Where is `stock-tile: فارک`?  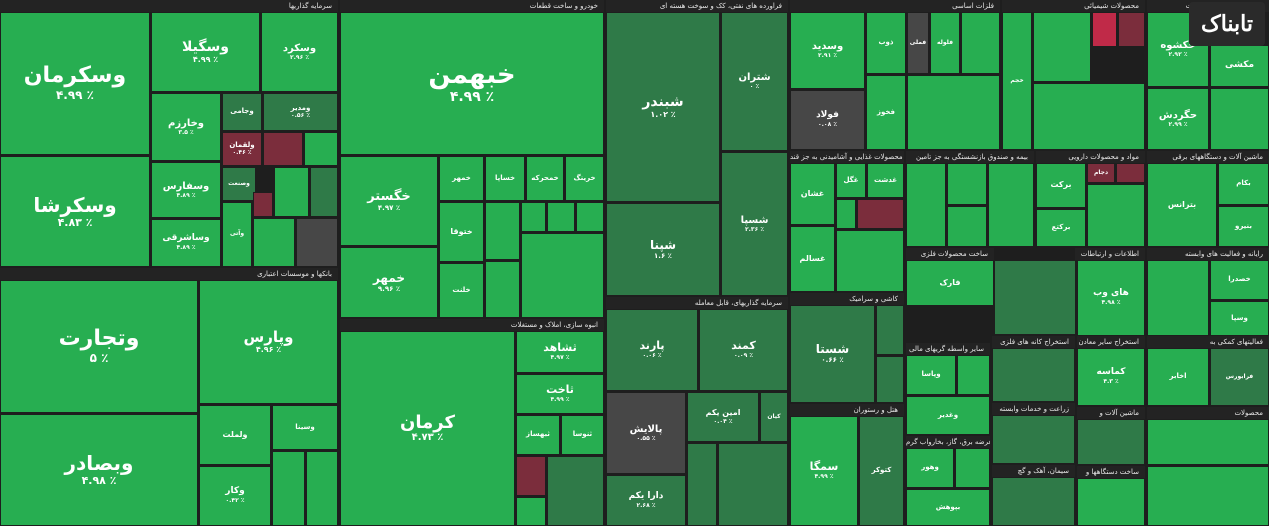
stock-tile: فارک is located at coordinates (950, 283).